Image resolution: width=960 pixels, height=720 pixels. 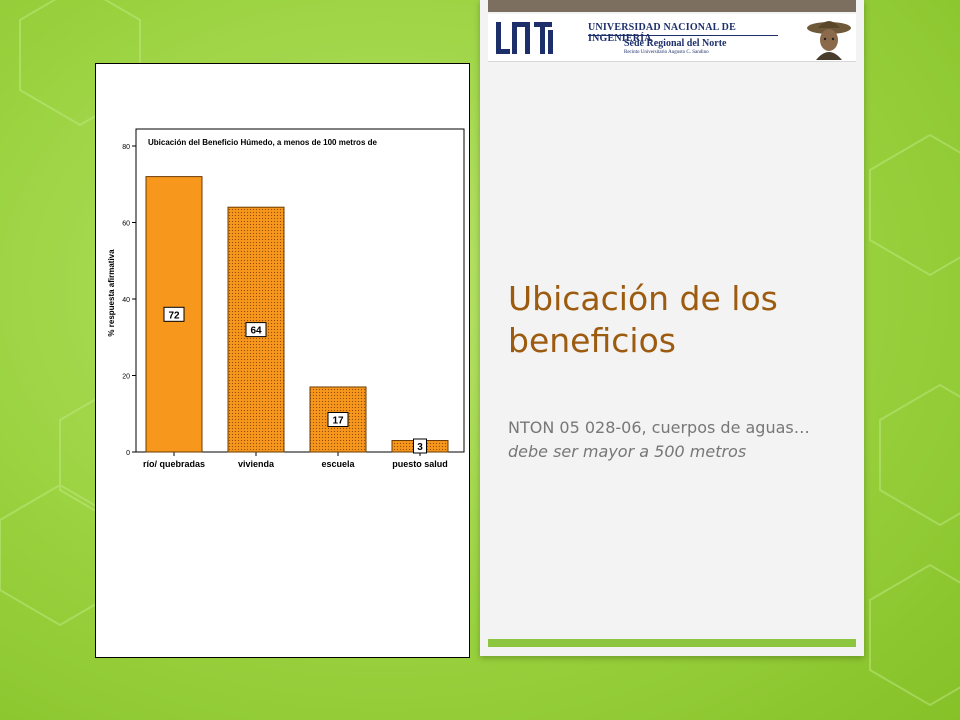 I want to click on y-tick-label: 20, so click(x=126, y=377).